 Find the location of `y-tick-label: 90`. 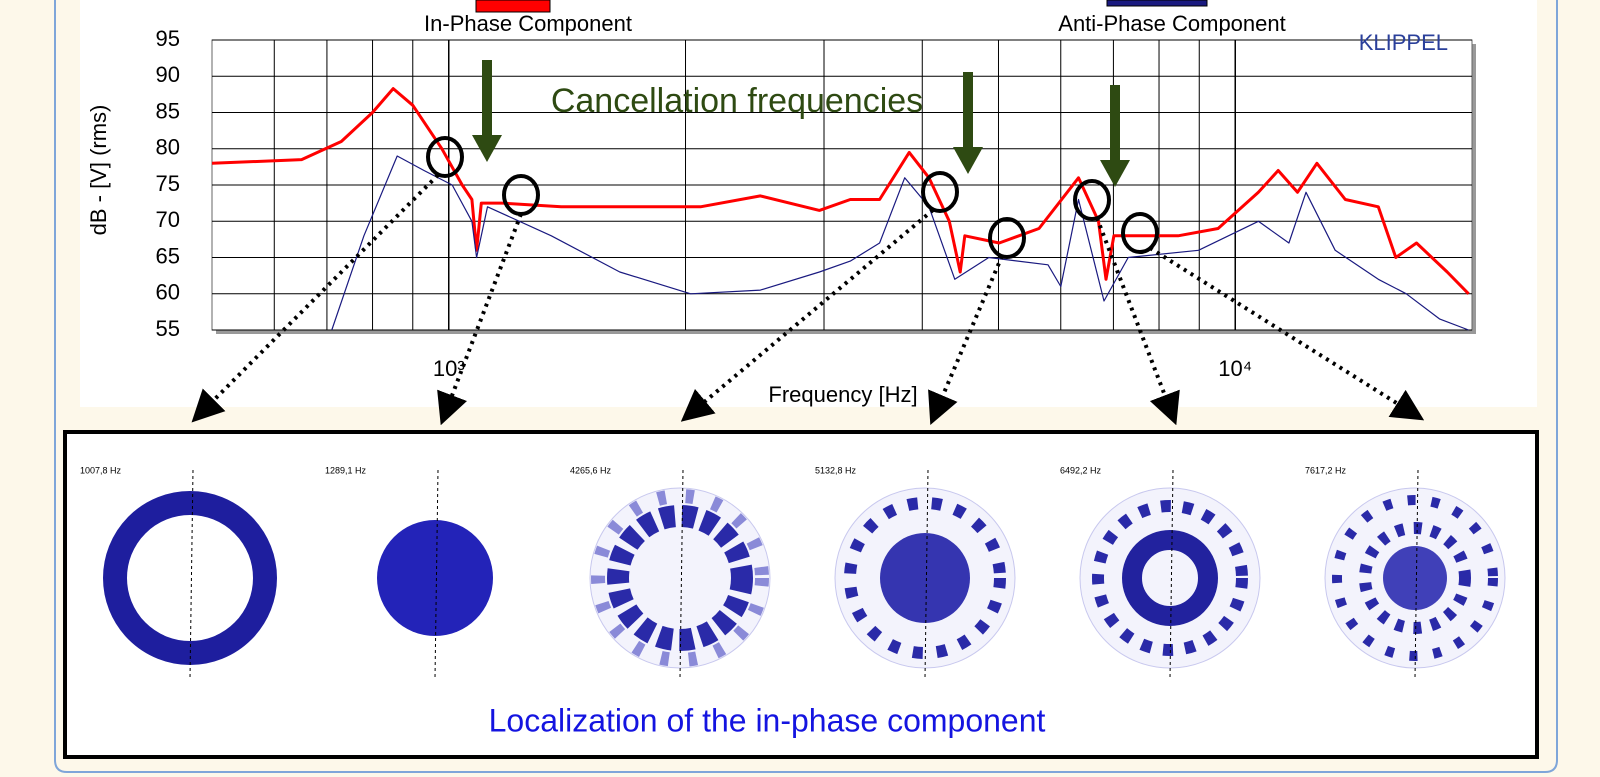

y-tick-label: 90 is located at coordinates (168, 74).